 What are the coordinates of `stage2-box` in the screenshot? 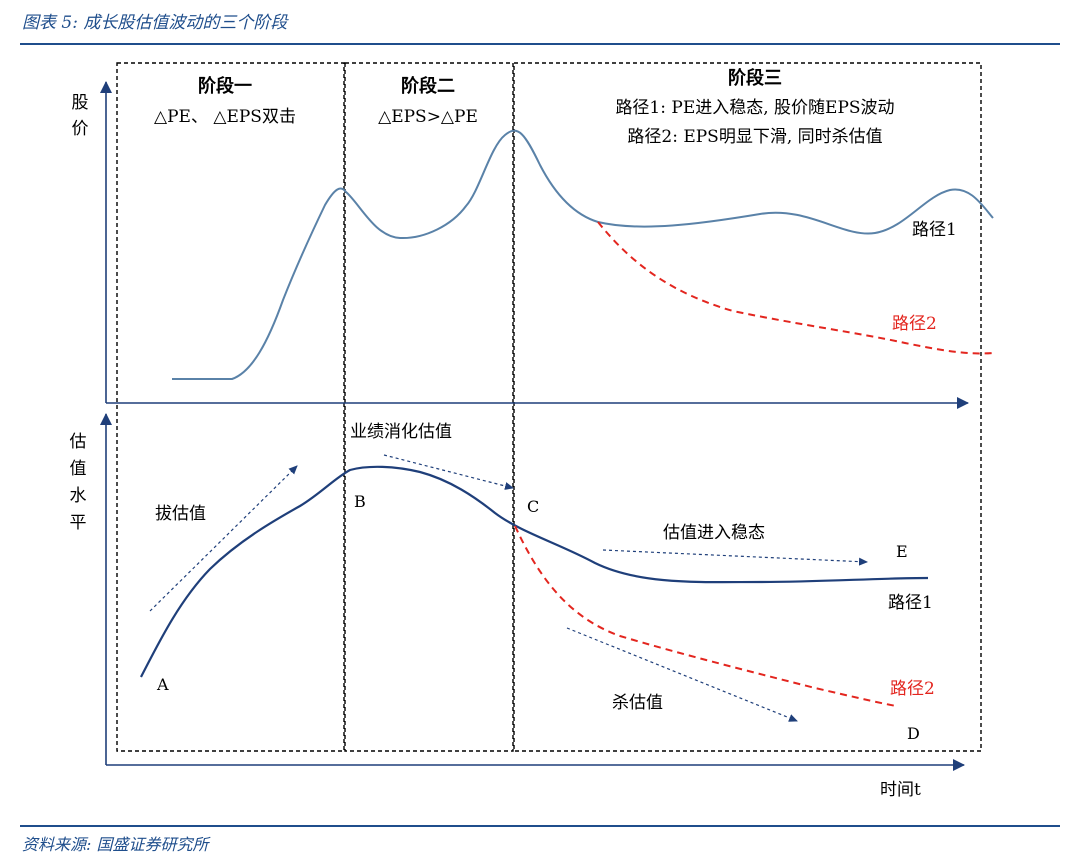 It's located at (429, 407).